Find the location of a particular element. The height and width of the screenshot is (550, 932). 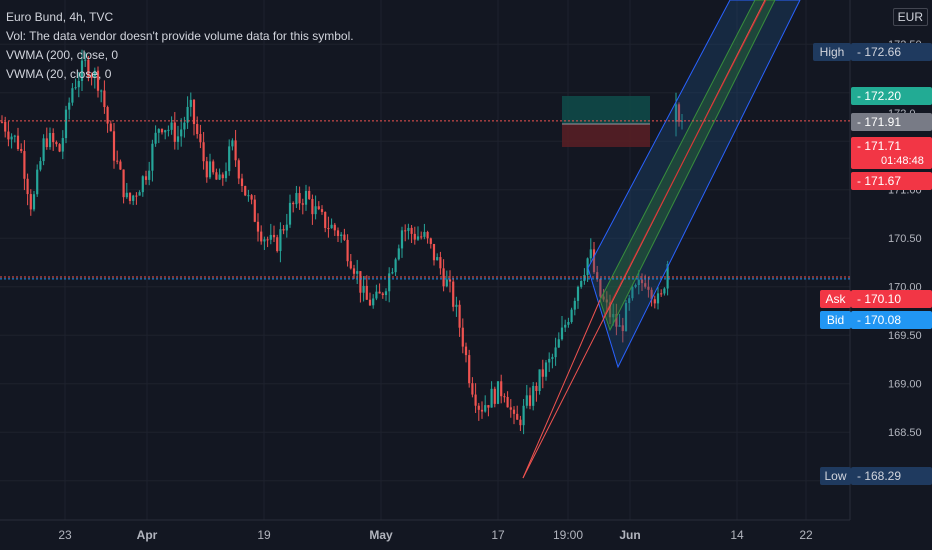

symbol-title: Euro Bund, 4h, TVC is located at coordinates (60, 17).